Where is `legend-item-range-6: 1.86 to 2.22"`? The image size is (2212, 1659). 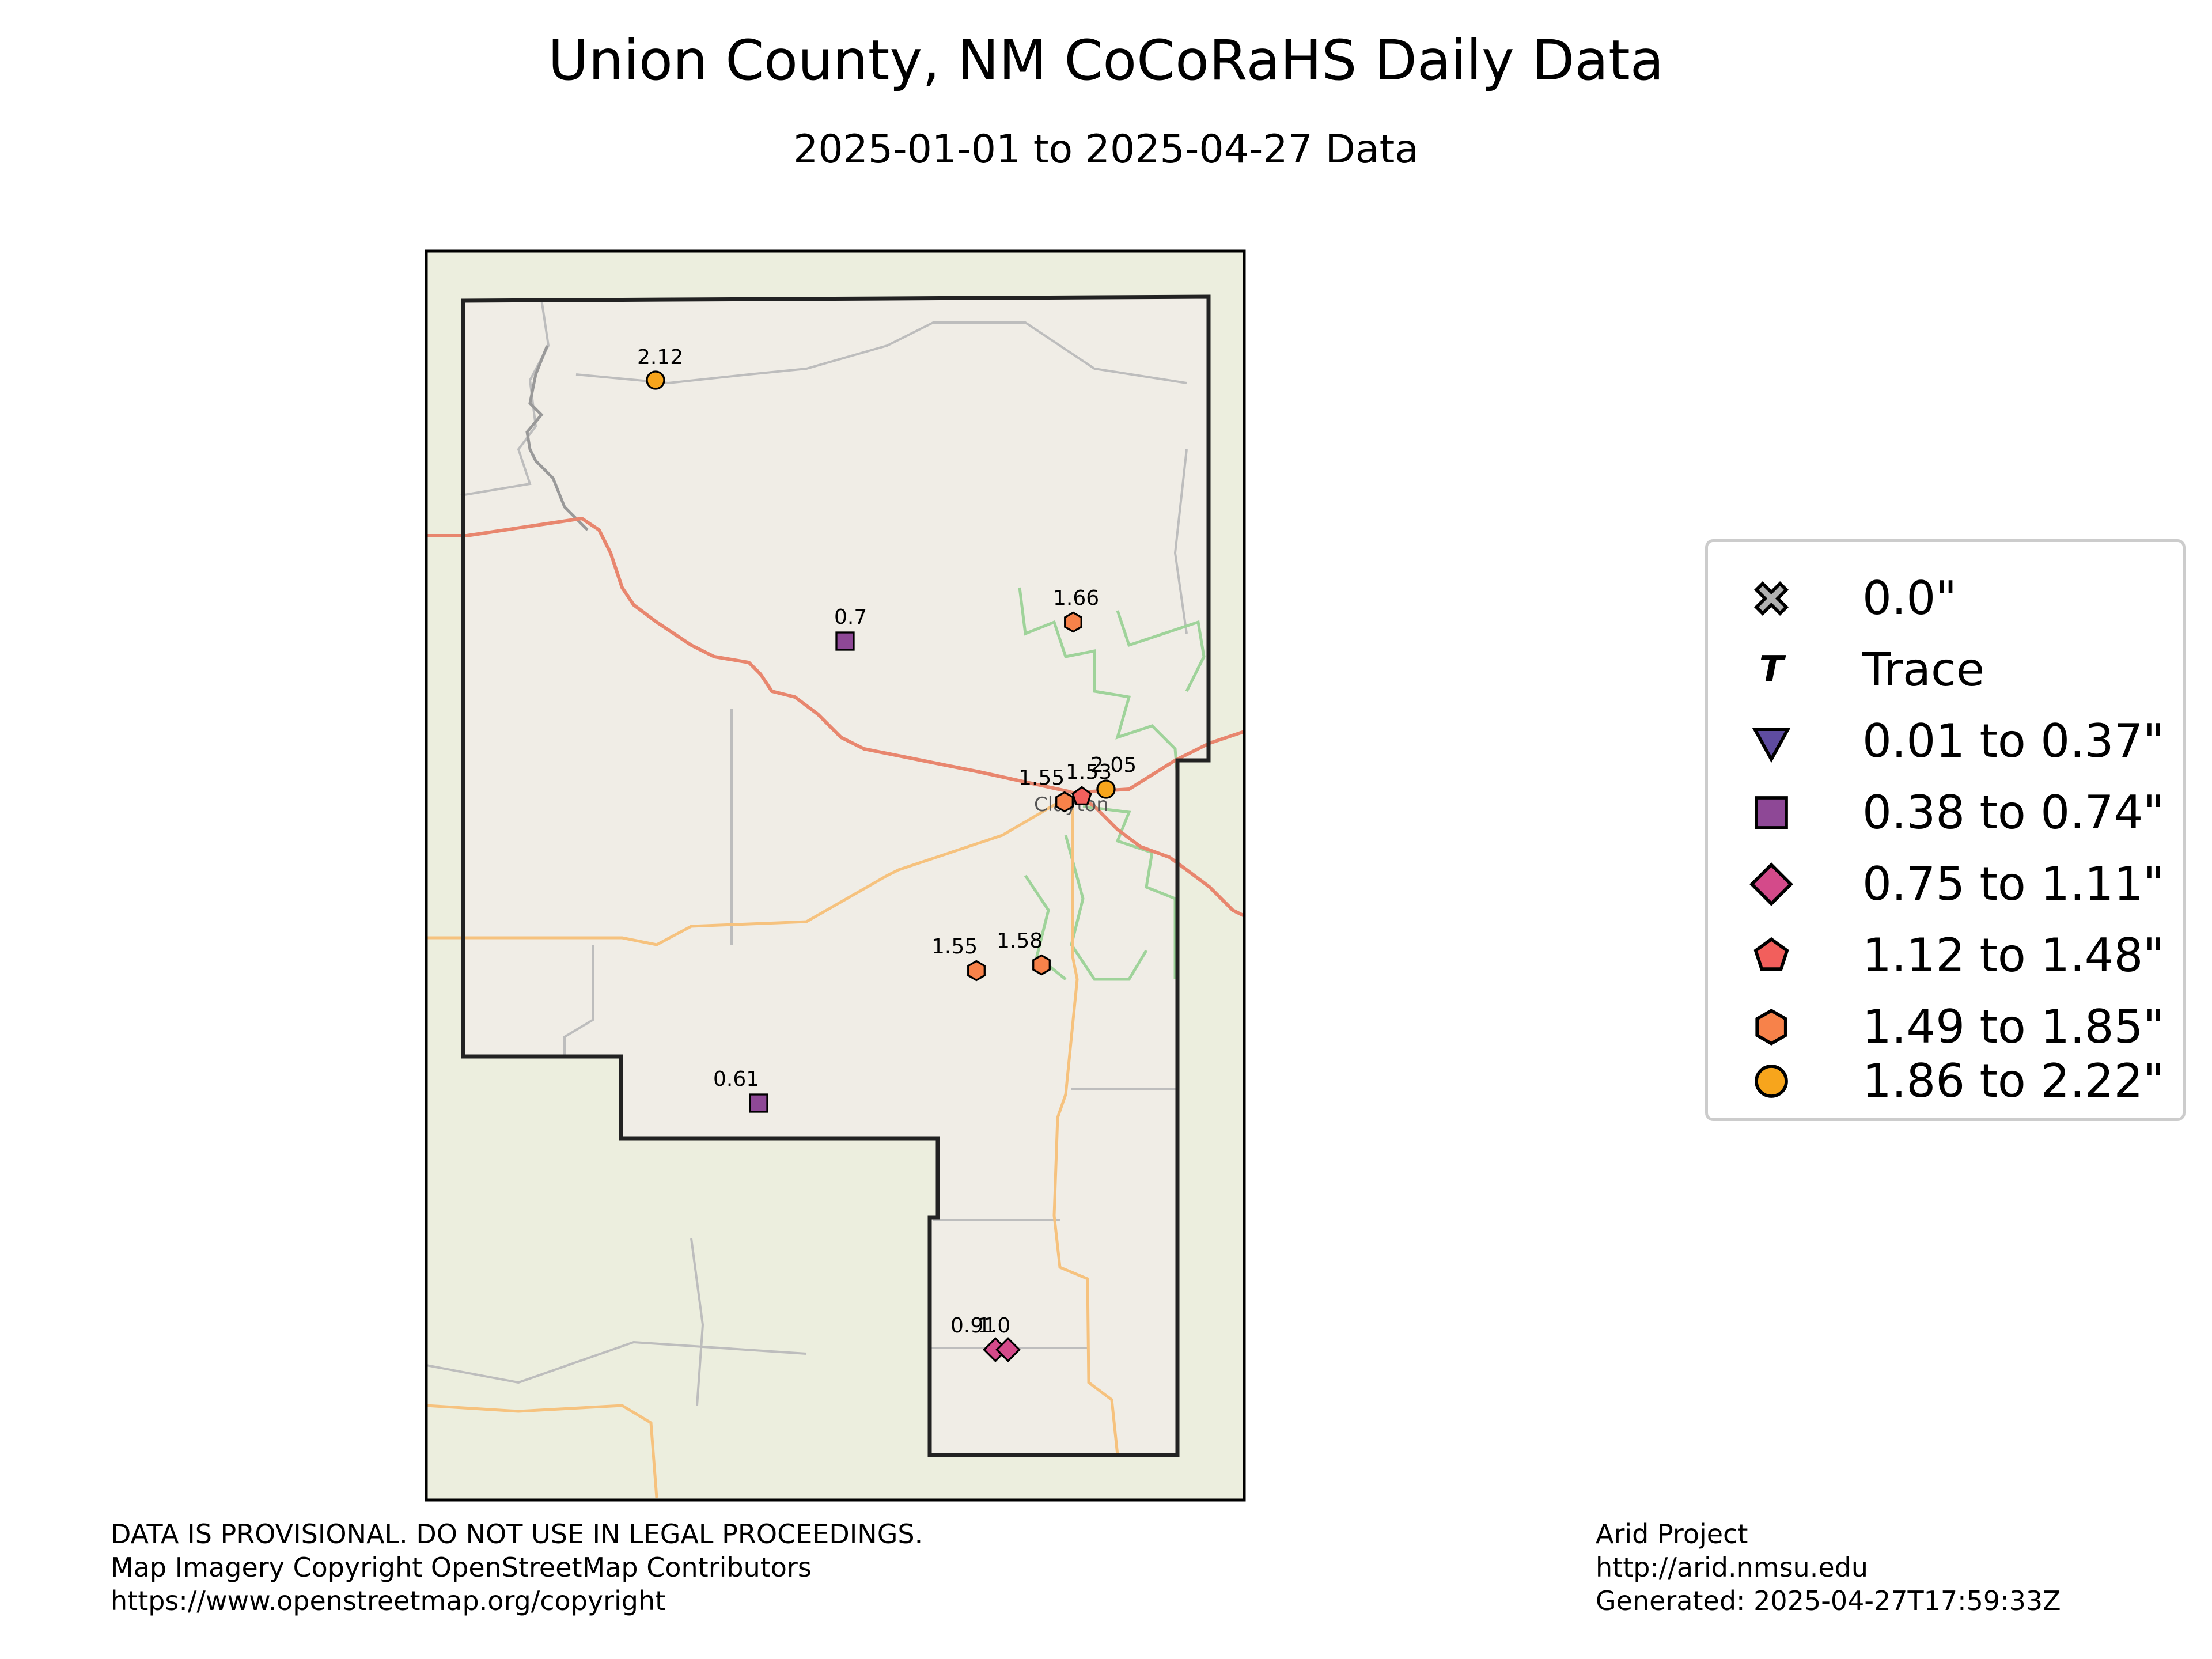
legend-item-range-6: 1.86 to 2.22" is located at coordinates (1944, 1081).